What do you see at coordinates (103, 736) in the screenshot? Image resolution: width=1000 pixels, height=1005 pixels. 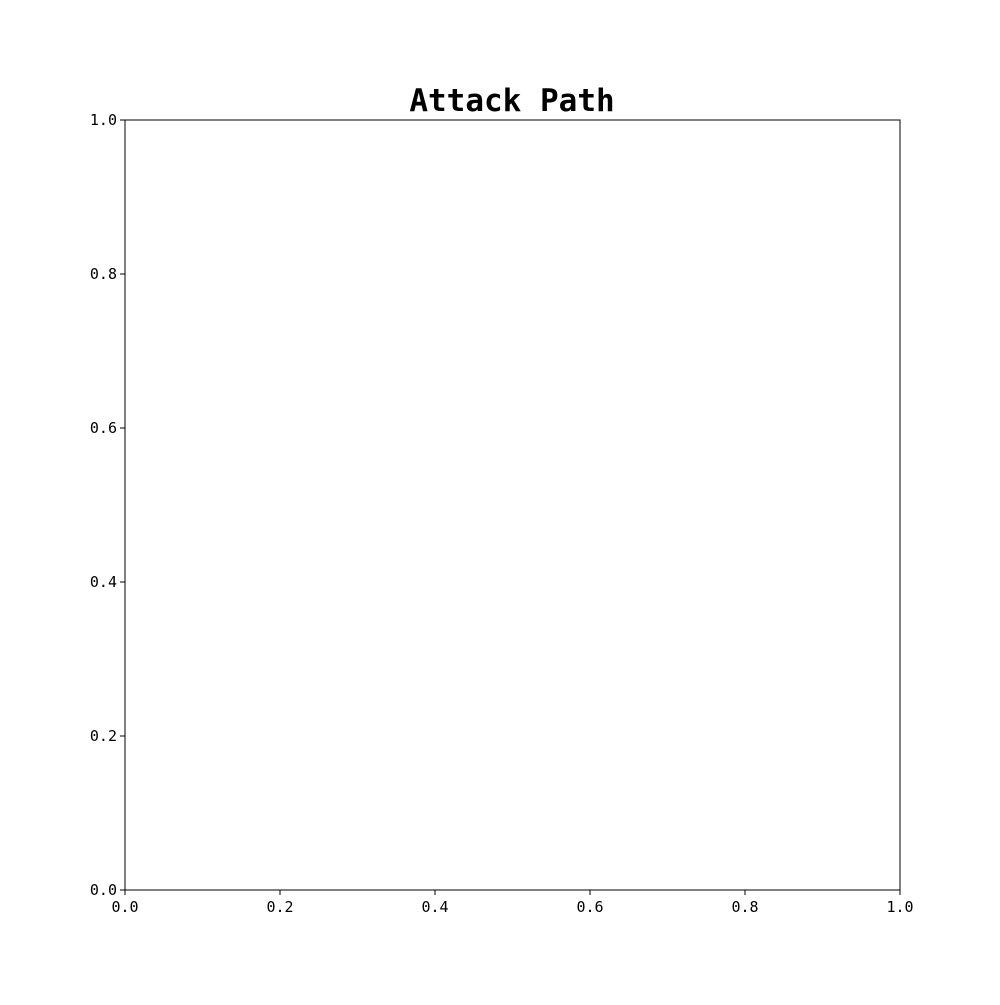 I see `y-tick-label: 0.2` at bounding box center [103, 736].